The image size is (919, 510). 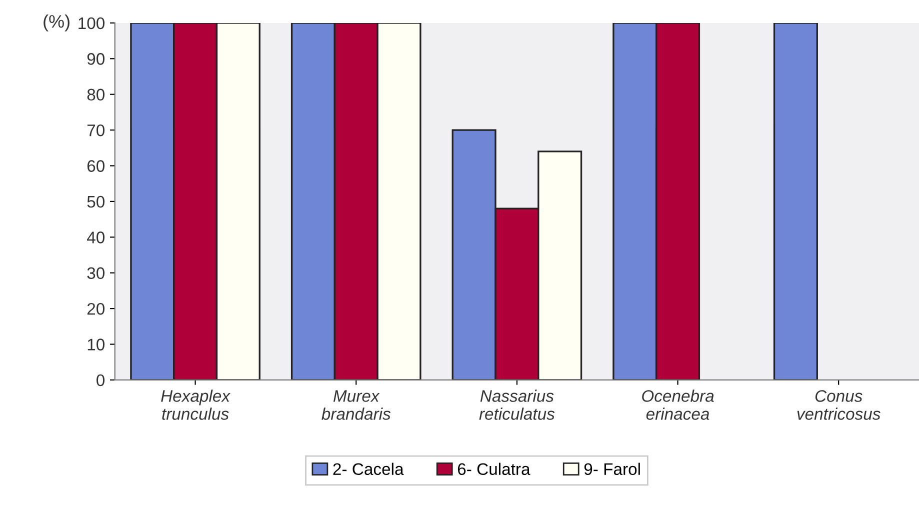 I want to click on y-tick-label: 30, so click(x=96, y=273).